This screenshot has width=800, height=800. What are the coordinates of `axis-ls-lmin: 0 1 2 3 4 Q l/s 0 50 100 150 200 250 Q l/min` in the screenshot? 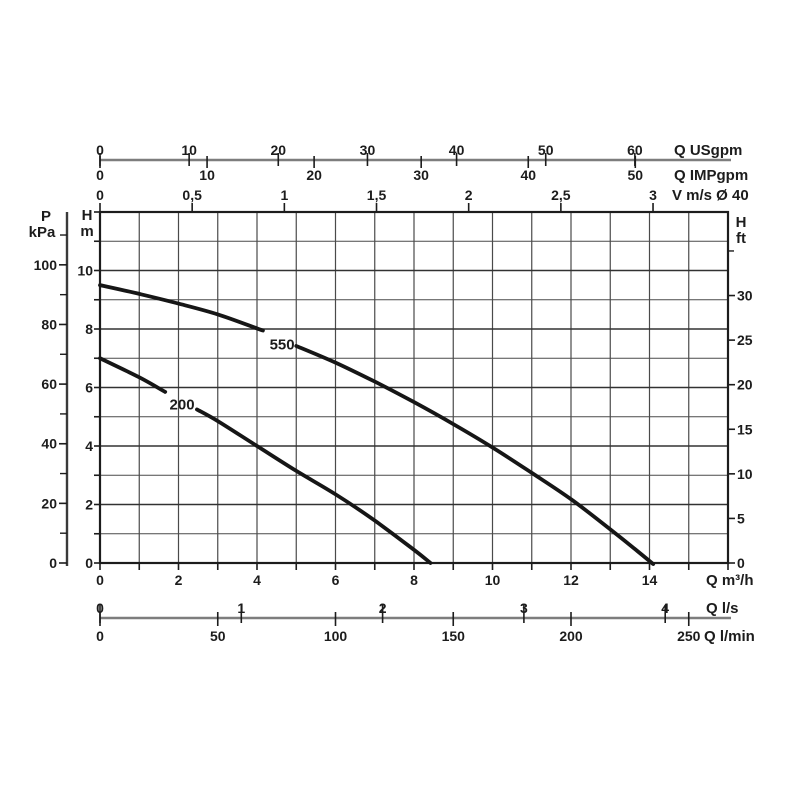 It's located at (425, 622).